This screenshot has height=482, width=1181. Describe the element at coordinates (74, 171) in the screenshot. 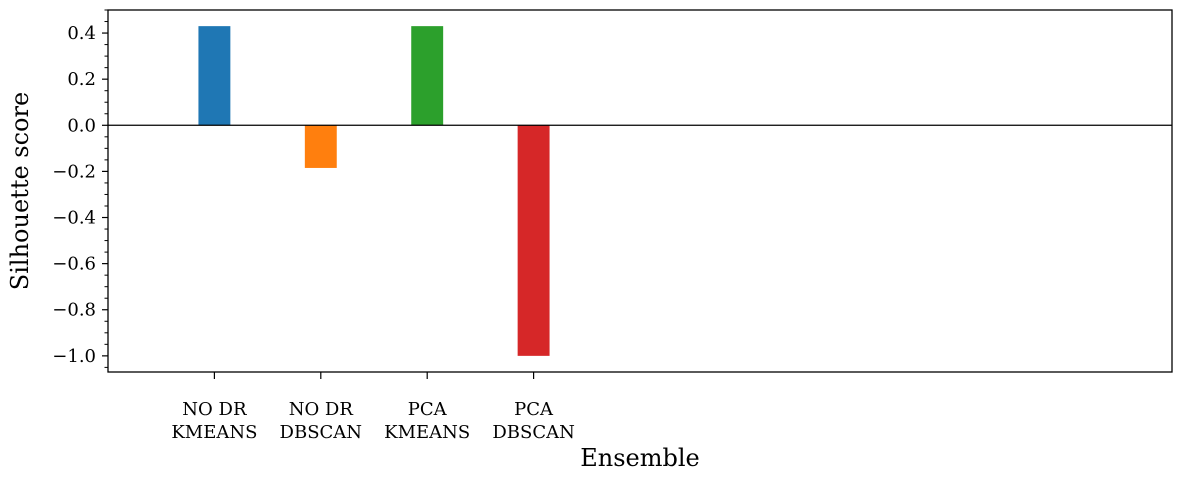

I see `y-tick-label: −0.2` at that location.